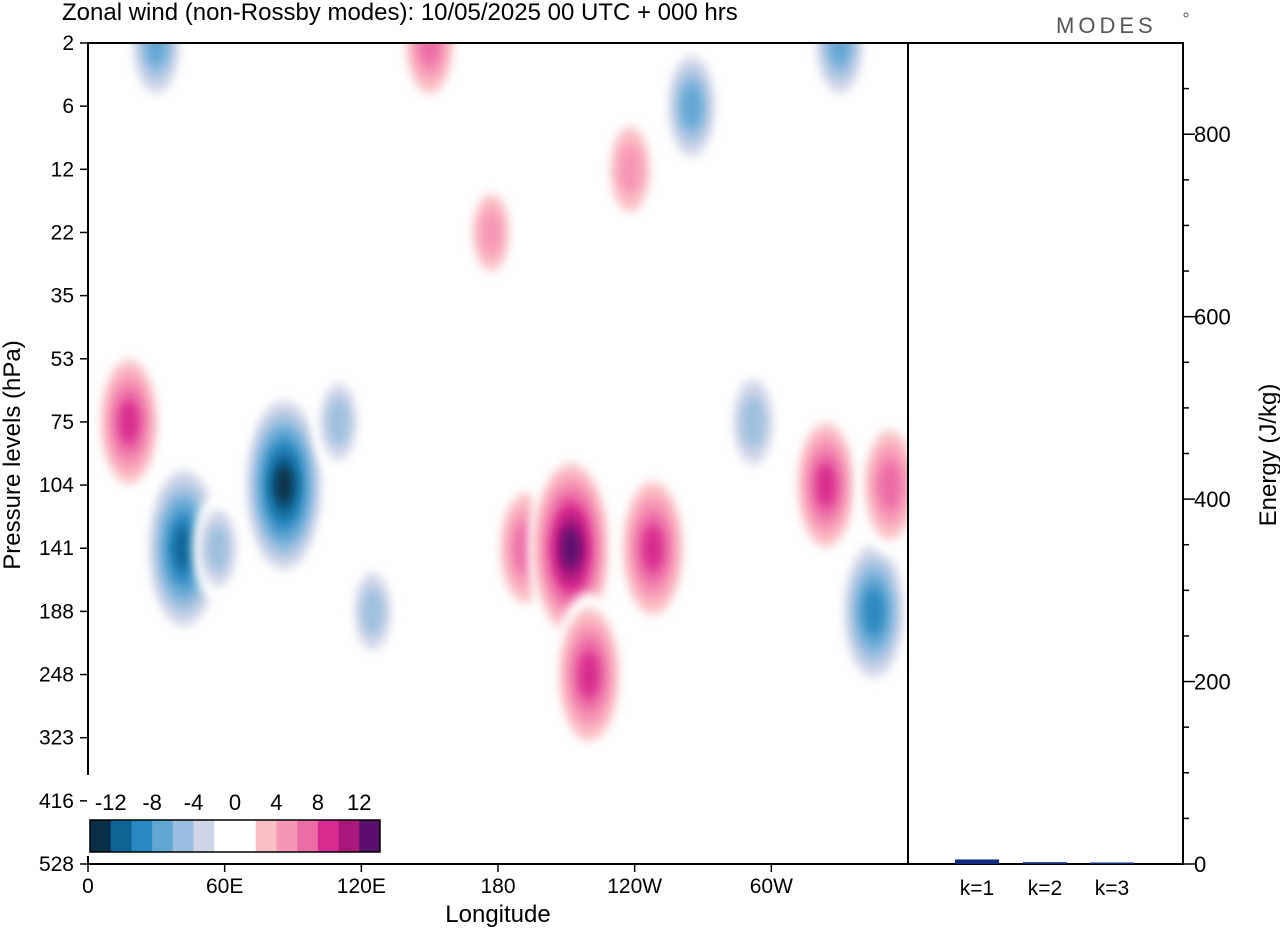 The image size is (1280, 930). Describe the element at coordinates (88, 886) in the screenshot. I see `x-tick-label: 0` at that location.